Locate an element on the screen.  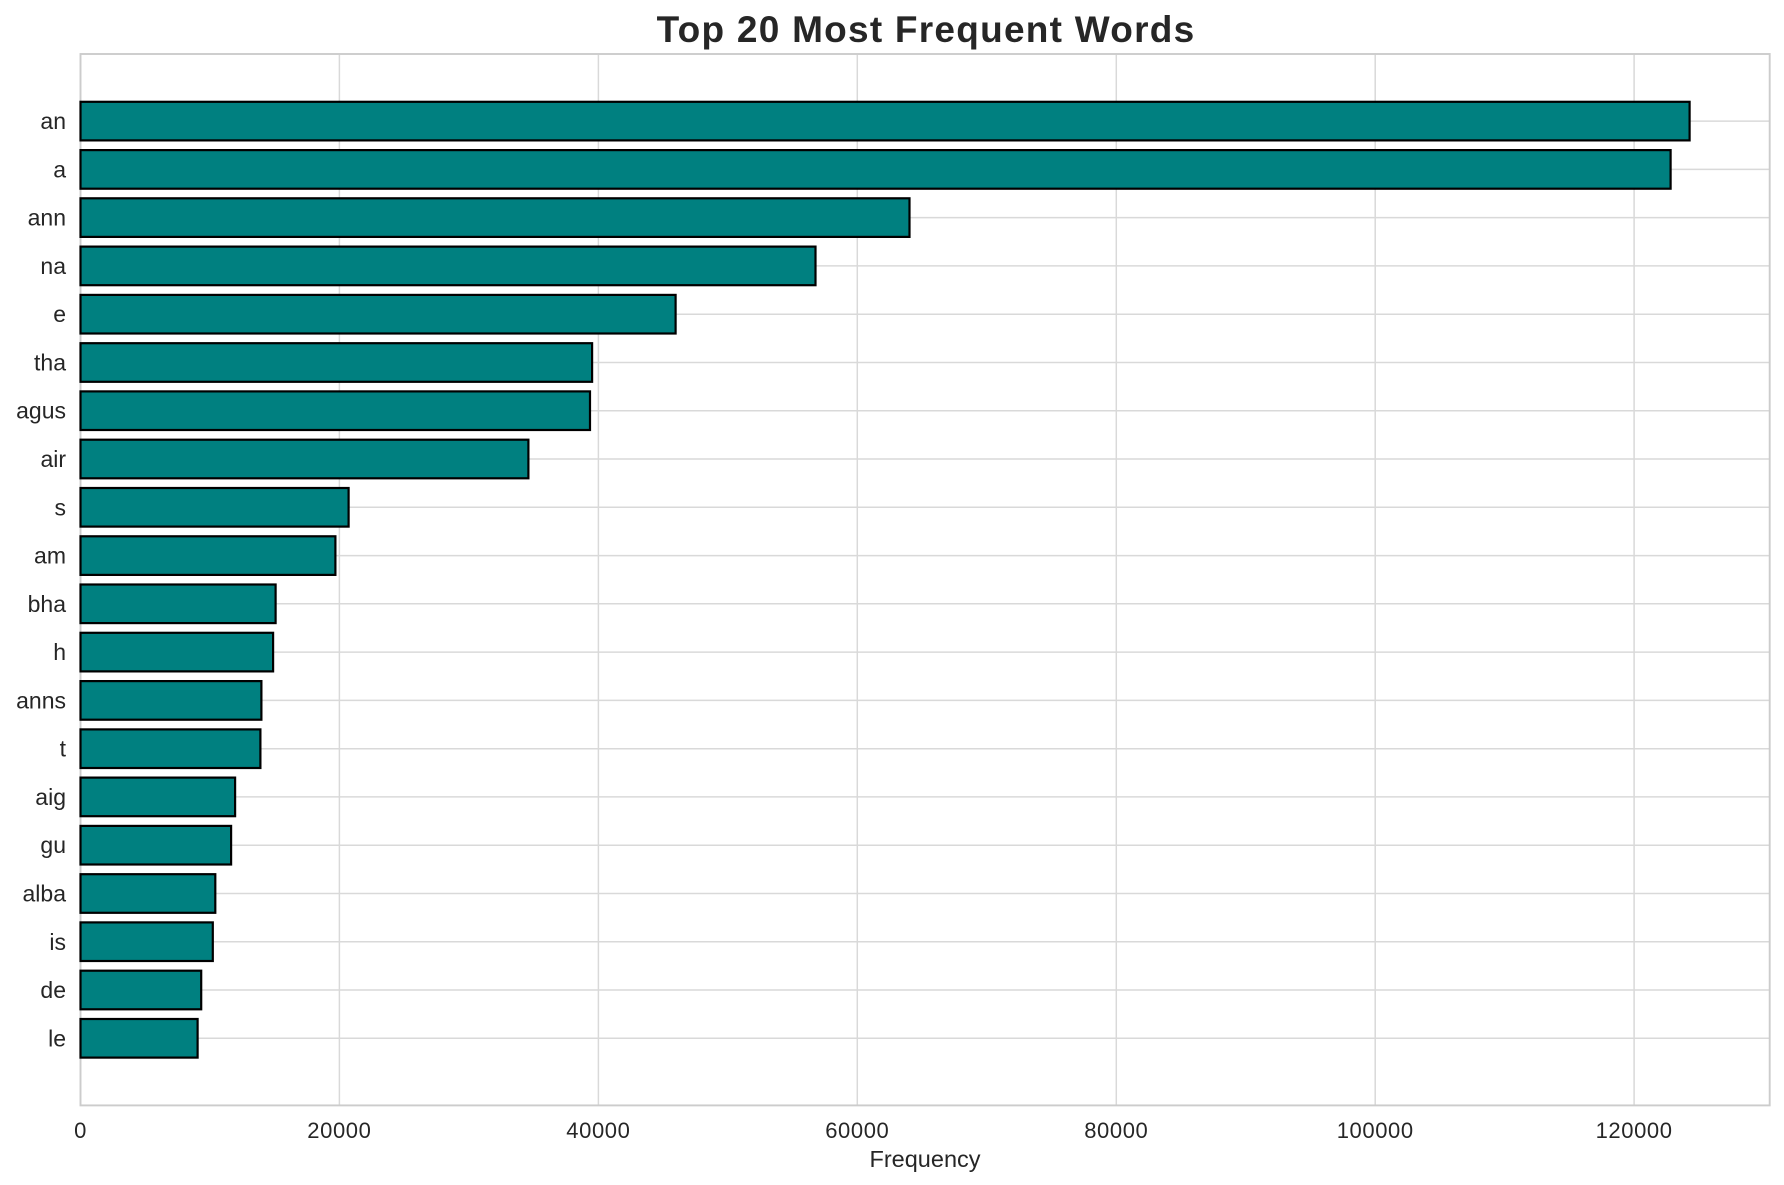
svg-text: 120000 is located at coordinates (1634, 1130).